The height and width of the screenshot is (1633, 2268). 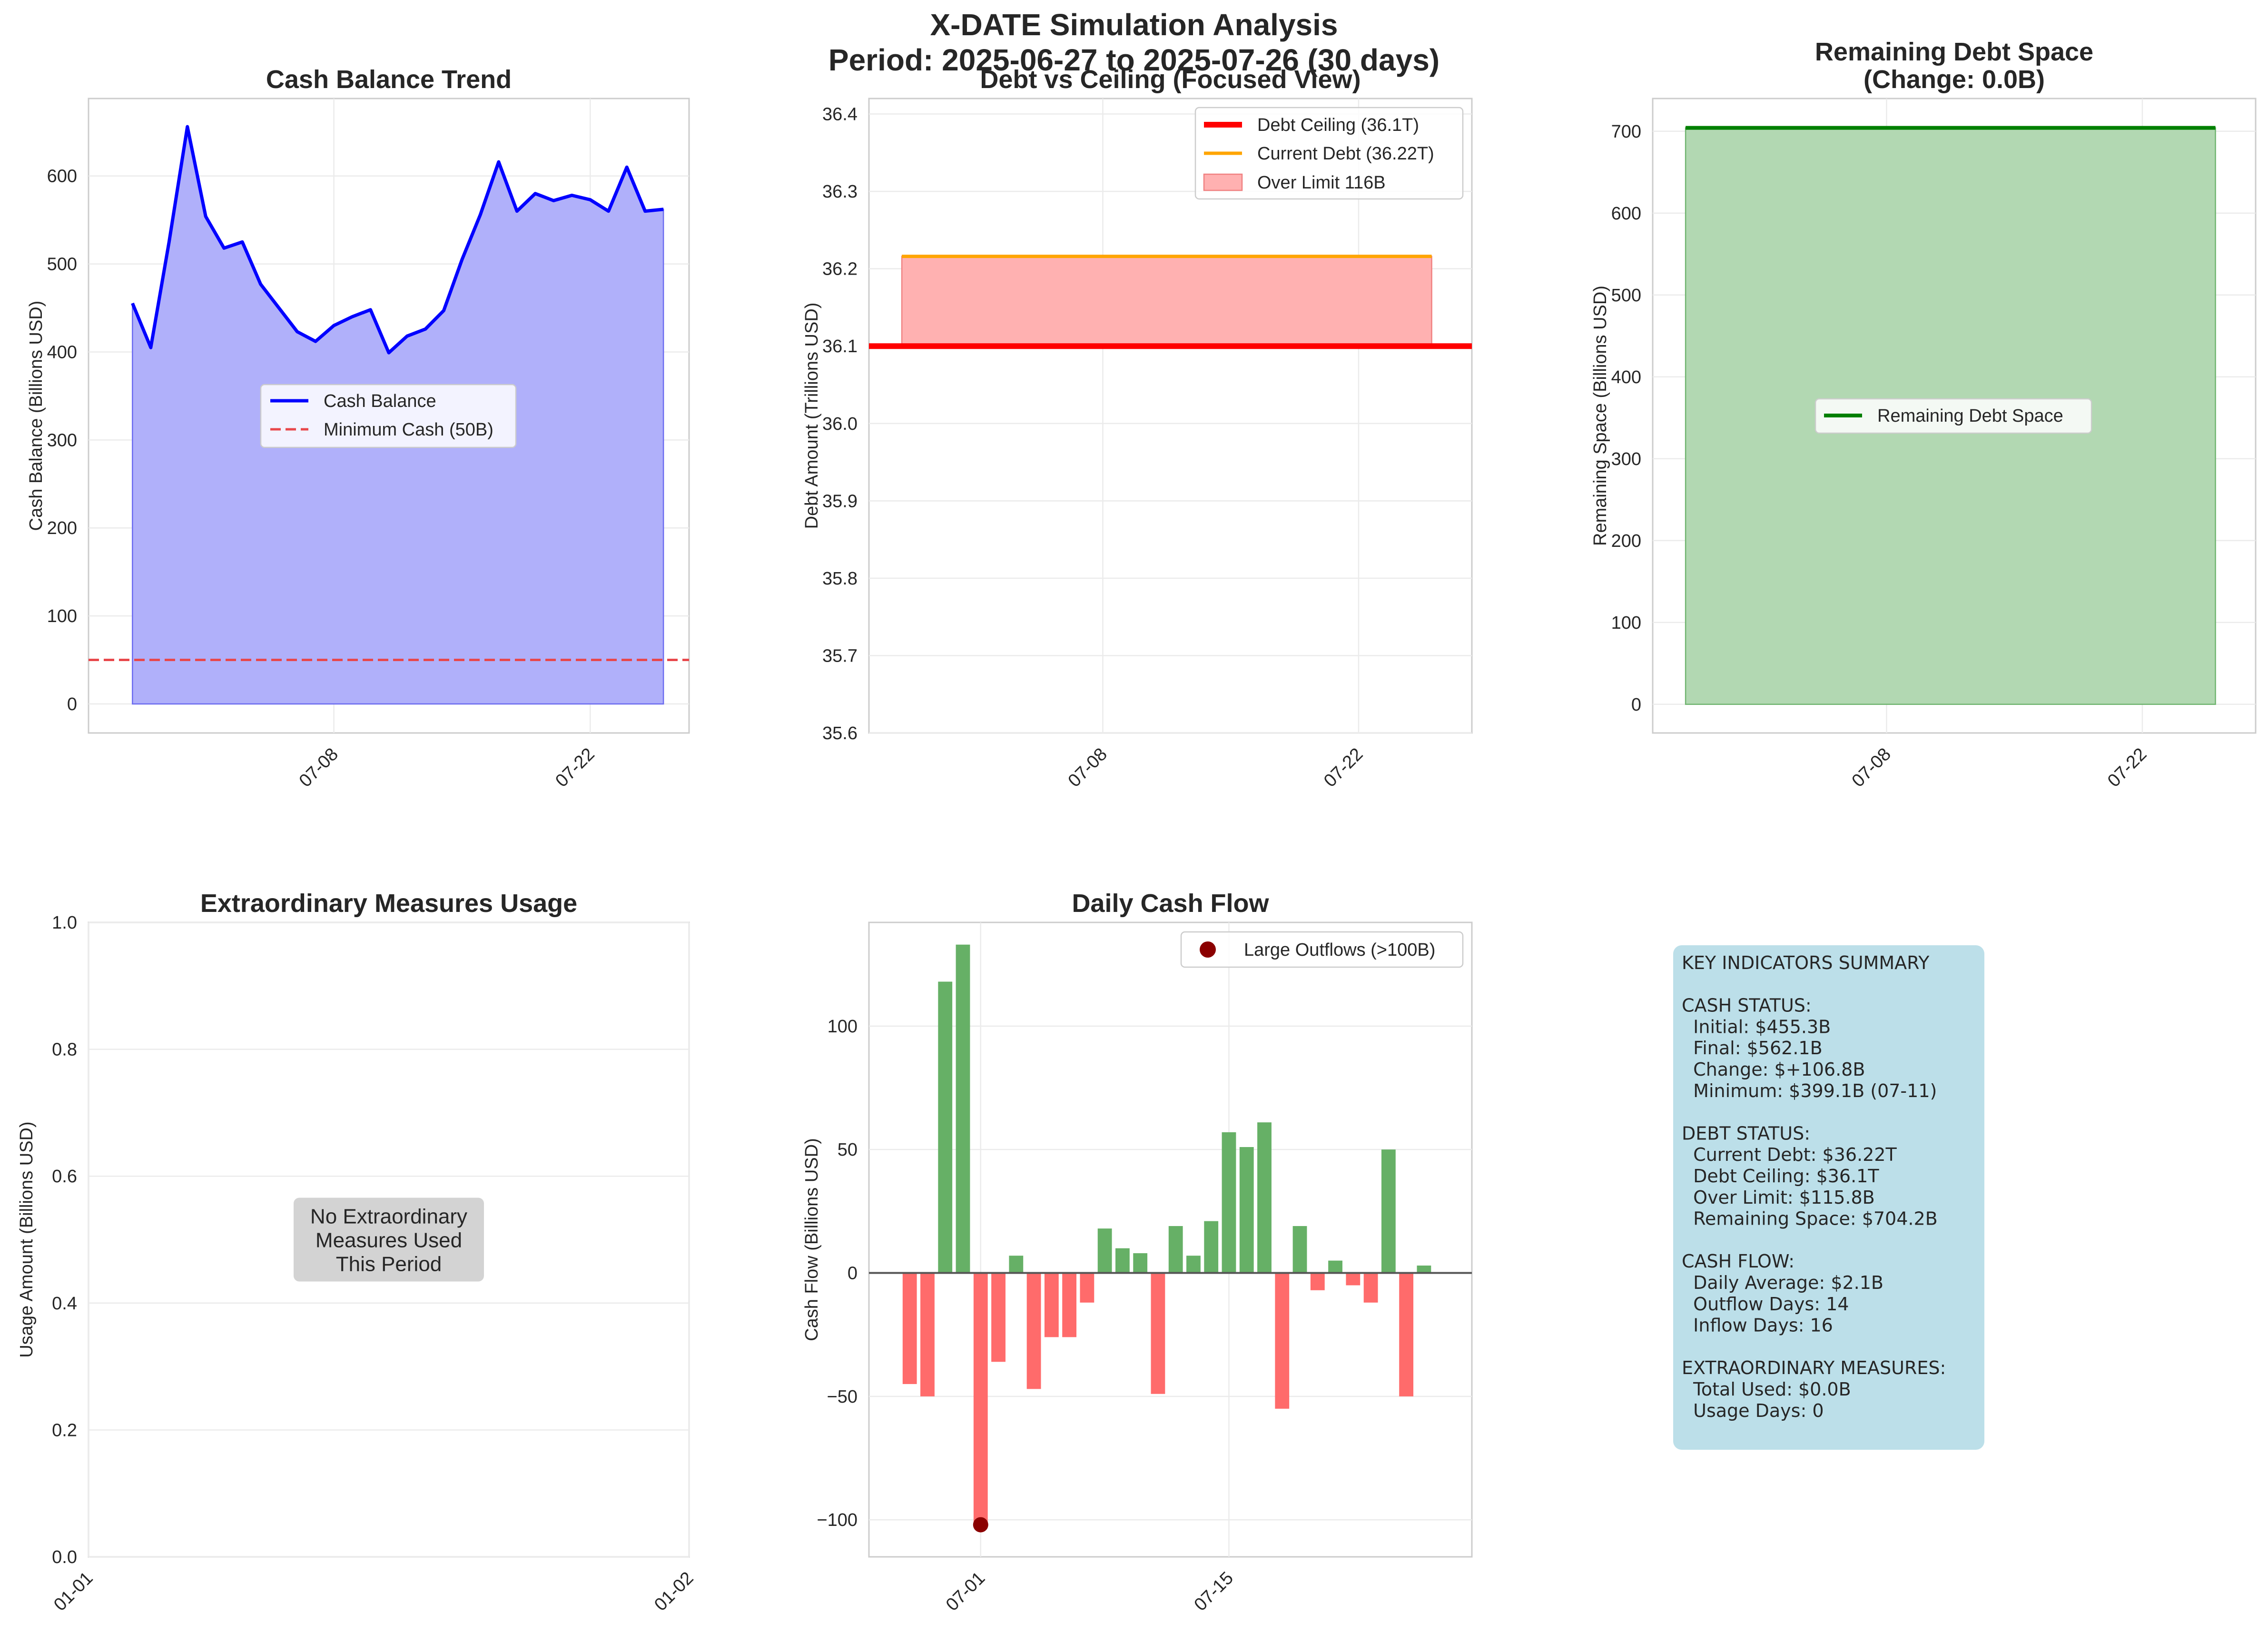 I want to click on remaining-ytick-label: 200, so click(x=1626, y=541).